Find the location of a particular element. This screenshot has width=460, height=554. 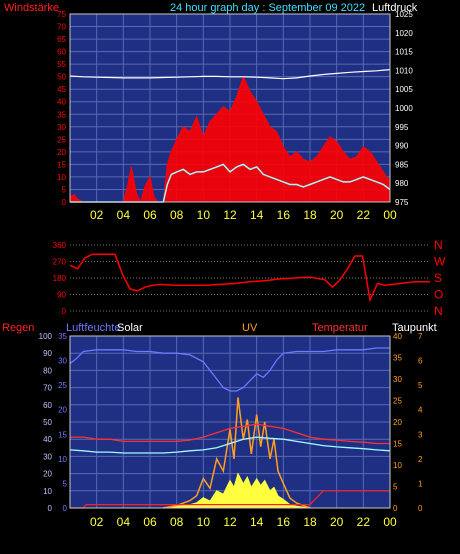

pressure-tick-label: 975 is located at coordinates (402, 202).